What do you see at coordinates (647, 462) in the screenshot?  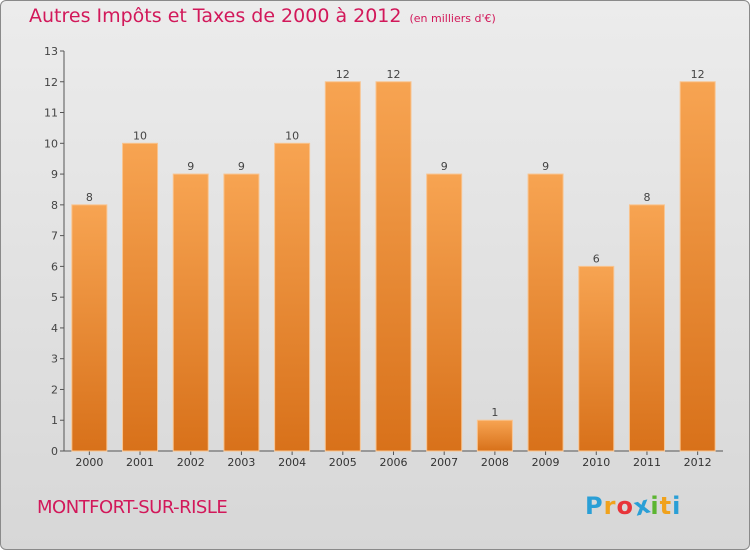 I see `x-tick-label: 2011` at bounding box center [647, 462].